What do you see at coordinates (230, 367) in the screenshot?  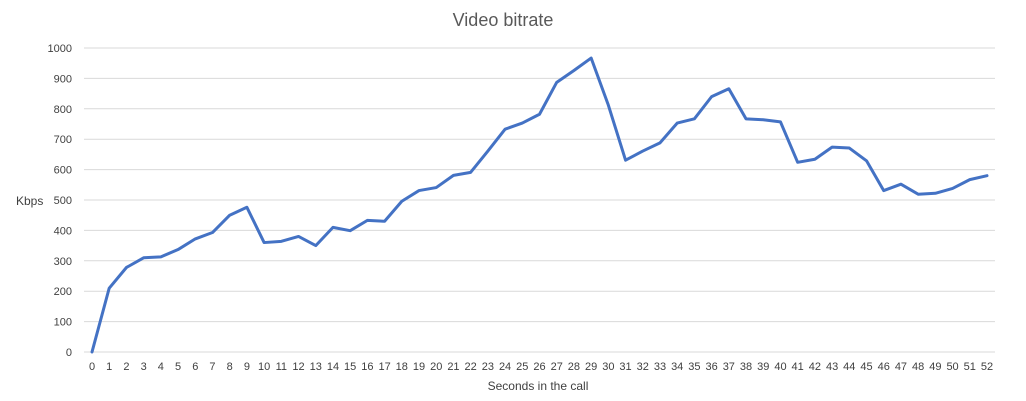 I see `x-tick-label: 8` at bounding box center [230, 367].